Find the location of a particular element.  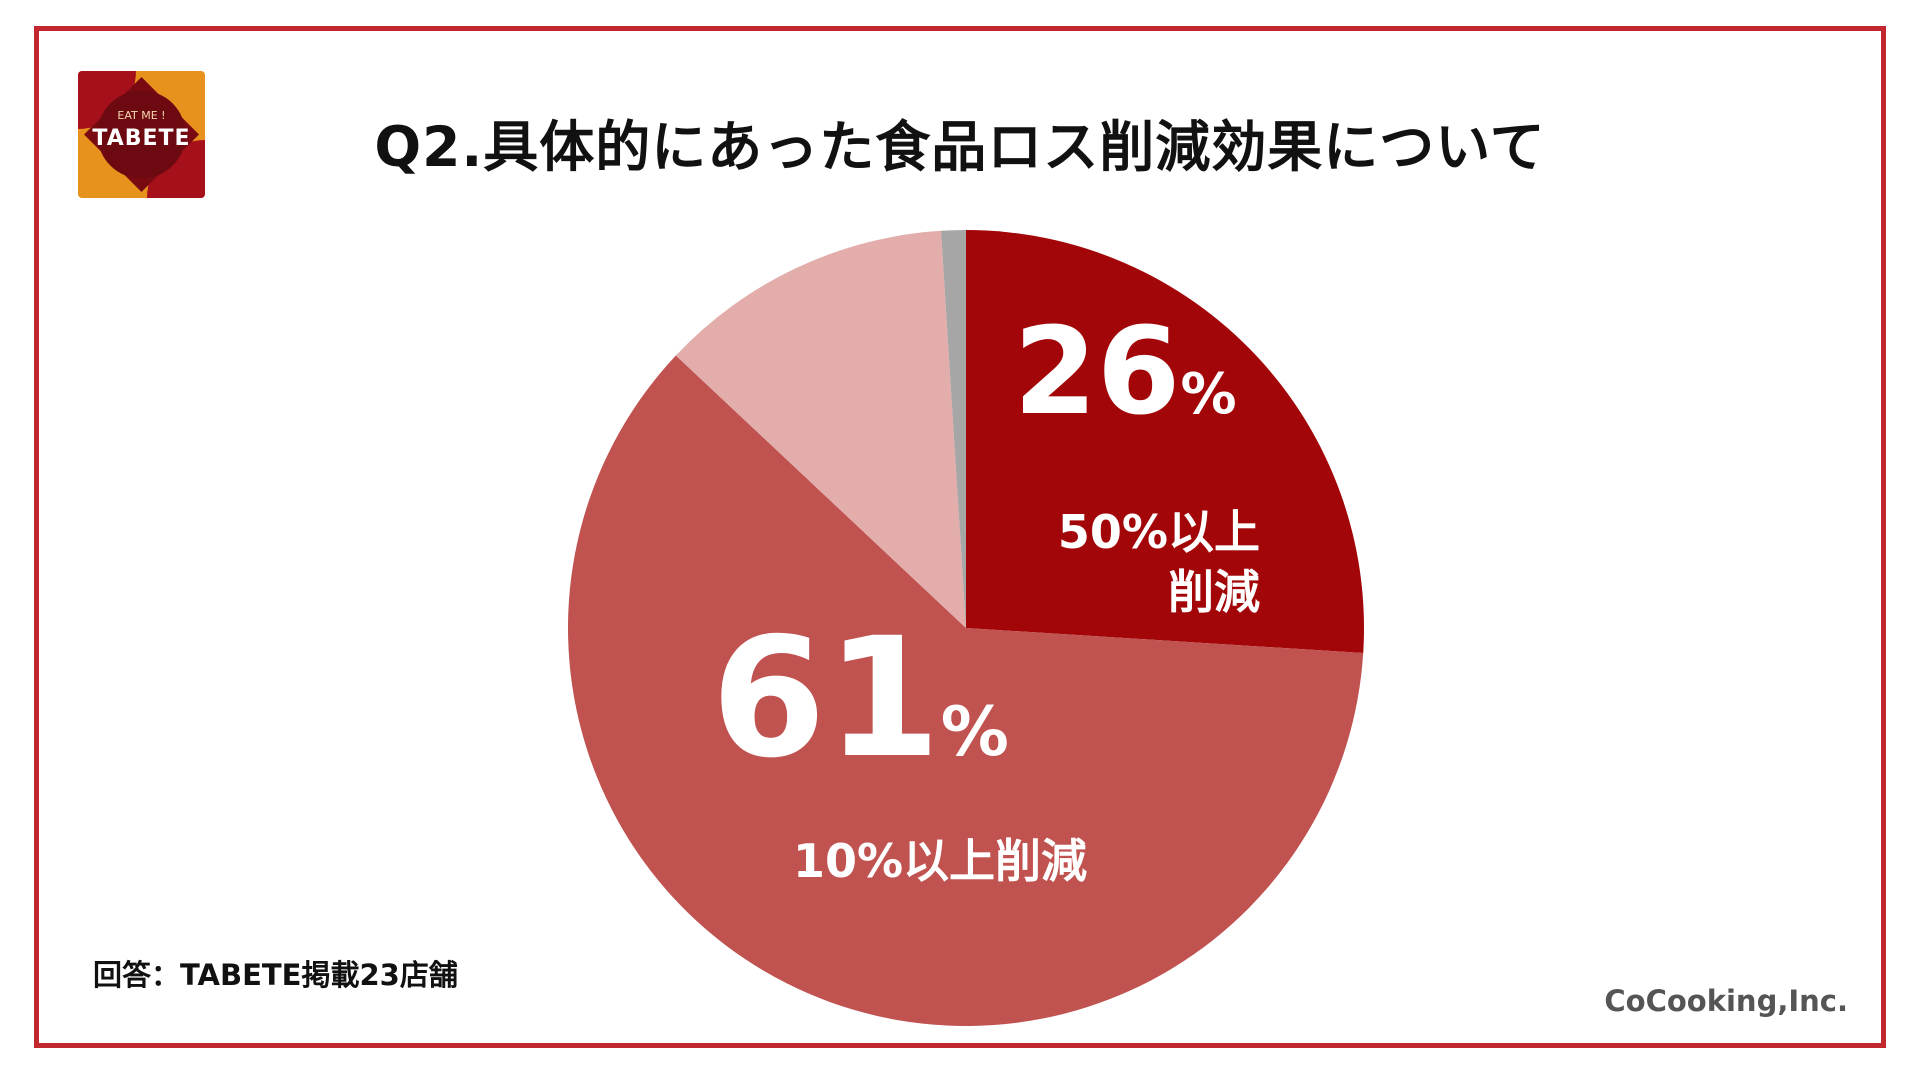

slice-value-label-1: 61% is located at coordinates (860, 698).